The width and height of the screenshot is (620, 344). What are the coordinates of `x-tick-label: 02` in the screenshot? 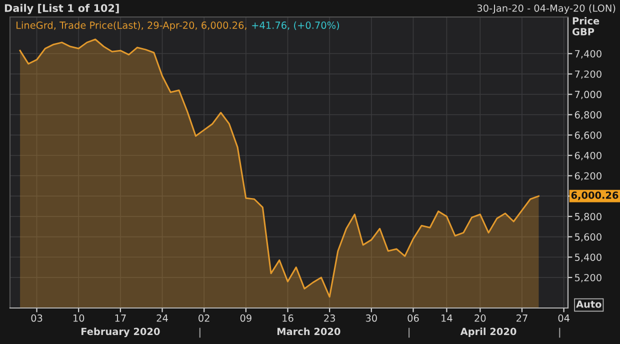 It's located at (204, 318).